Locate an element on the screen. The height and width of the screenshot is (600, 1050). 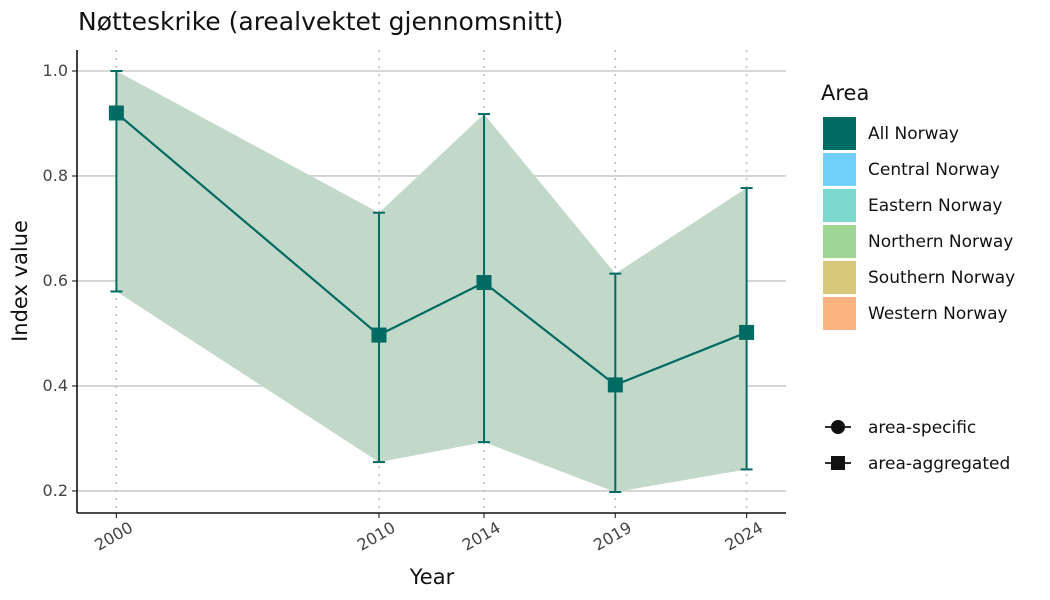
legend-shape-label: area-specific is located at coordinates (922, 428).